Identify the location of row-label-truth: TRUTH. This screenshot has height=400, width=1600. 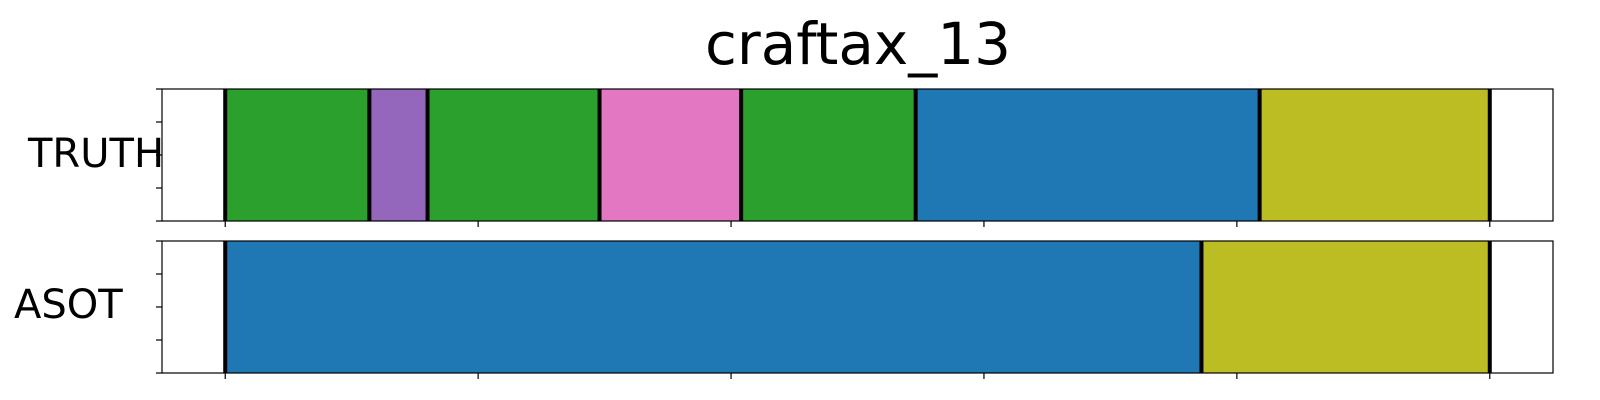
(95, 154).